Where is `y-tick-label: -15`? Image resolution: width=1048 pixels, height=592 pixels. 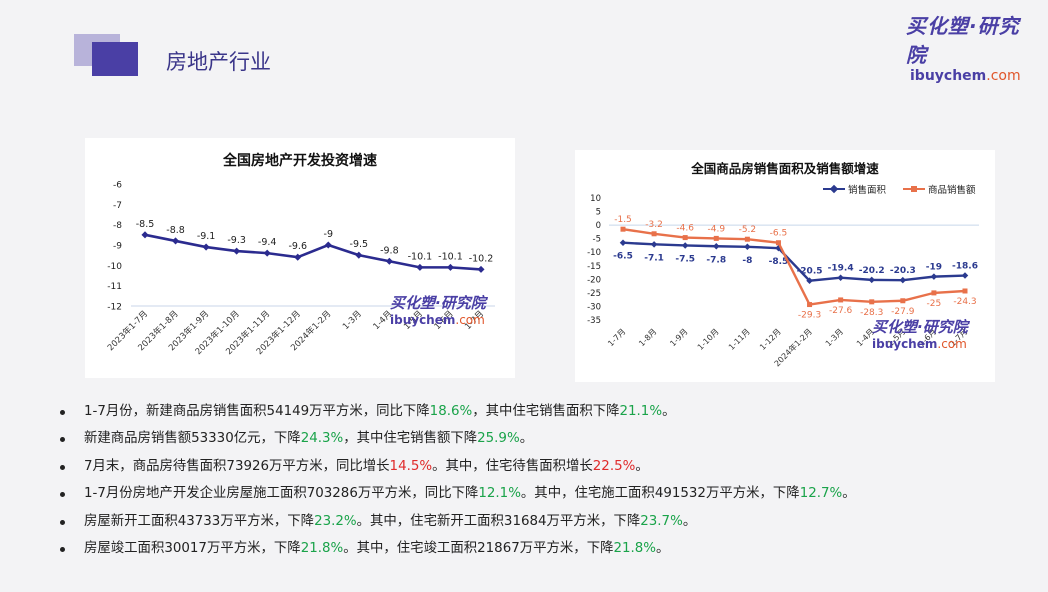
y-tick-label: -15 is located at coordinates (594, 267).